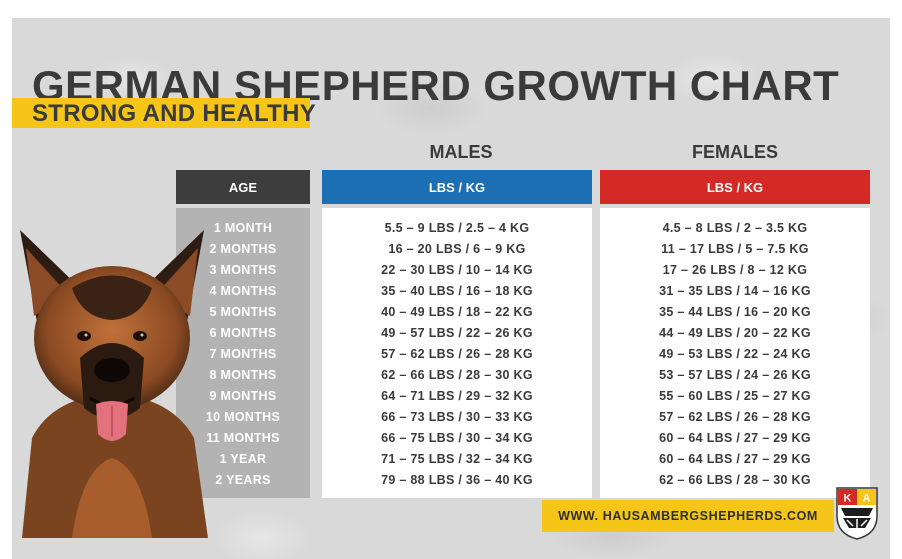 This screenshot has height=559, width=902. What do you see at coordinates (735, 249) in the screenshot?
I see `female-weight-cell: 11 – 17 LBS / 5 – 7.5 KG` at bounding box center [735, 249].